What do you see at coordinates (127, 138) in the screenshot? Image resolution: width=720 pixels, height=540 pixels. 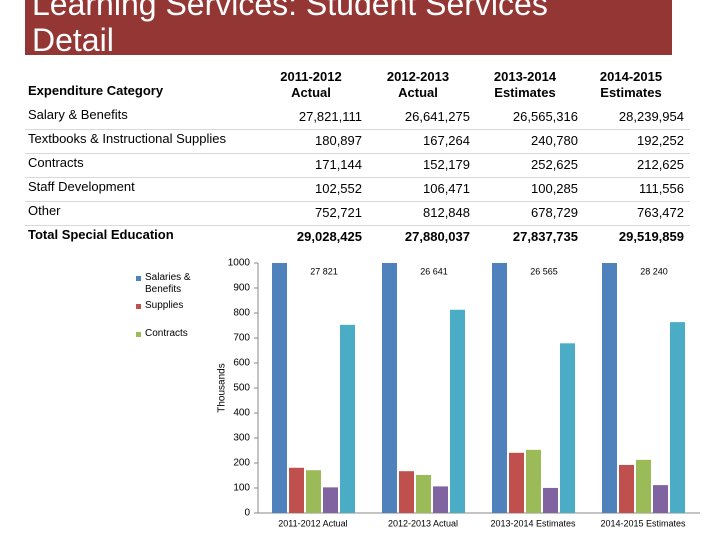 I see `row-label: Textbooks & Instructional Supplies` at bounding box center [127, 138].